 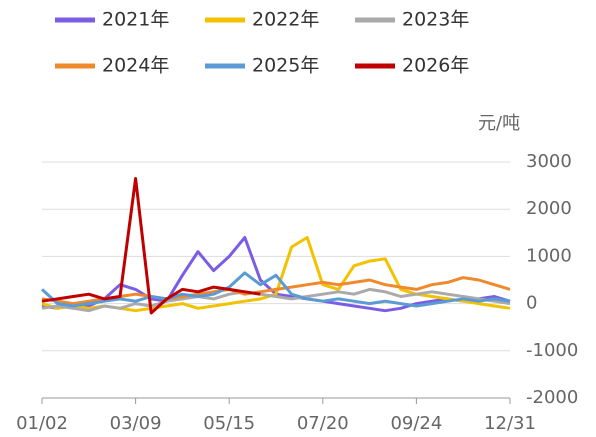 What do you see at coordinates (552, 397) in the screenshot?
I see `y-tick-label: -2000` at bounding box center [552, 397].